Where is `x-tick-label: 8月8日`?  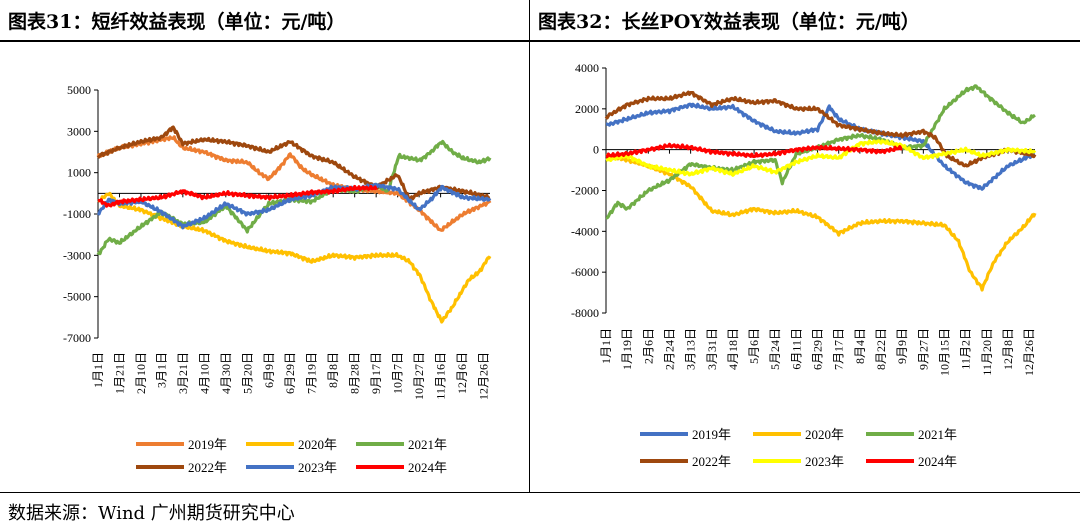
x-tick-label: 8月8日 is located at coordinates (333, 370).